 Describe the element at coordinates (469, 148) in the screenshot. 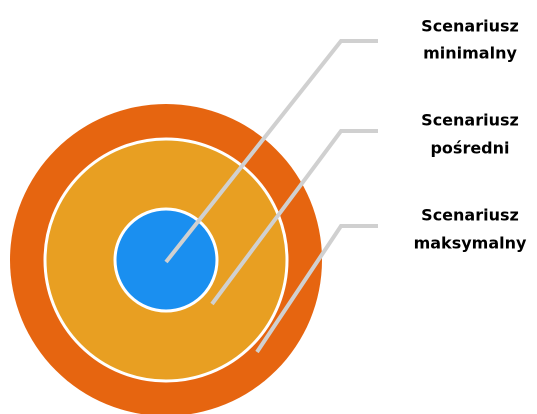

I see `label: pośredni` at that location.